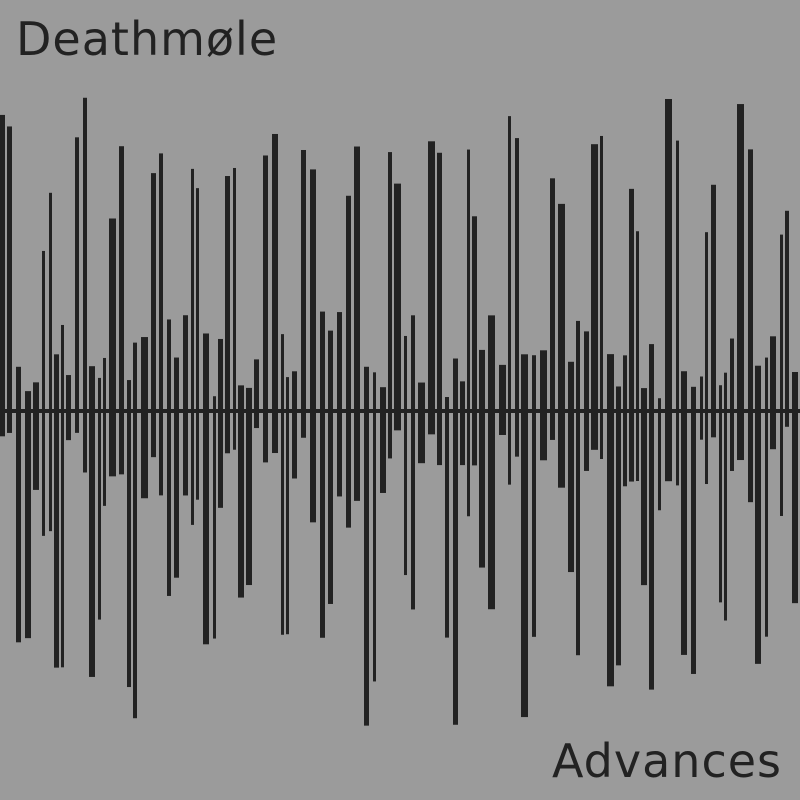 The height and width of the screenshot is (800, 800). What do you see at coordinates (147, 39) in the screenshot?
I see `artist-name: Deathmøle` at bounding box center [147, 39].